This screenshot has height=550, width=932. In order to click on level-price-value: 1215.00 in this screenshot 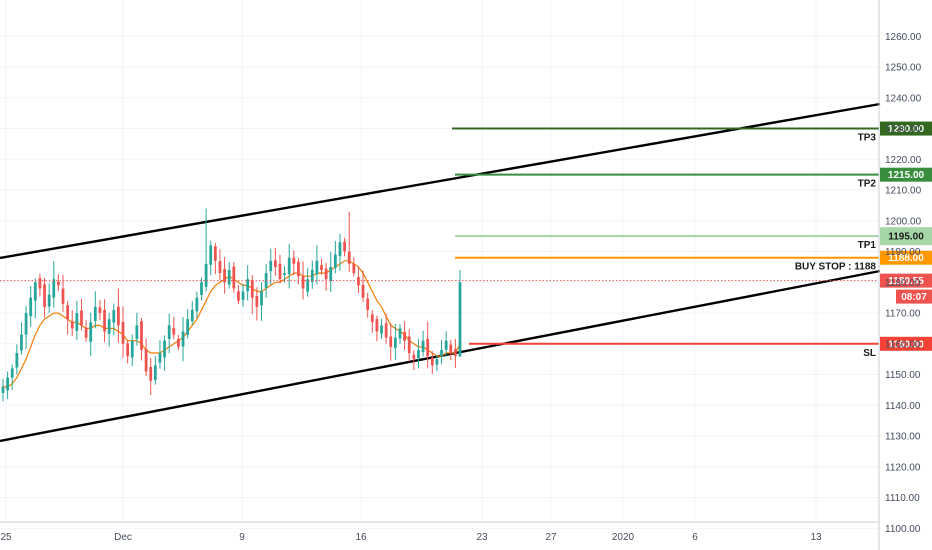, I will do `click(906, 175)`.